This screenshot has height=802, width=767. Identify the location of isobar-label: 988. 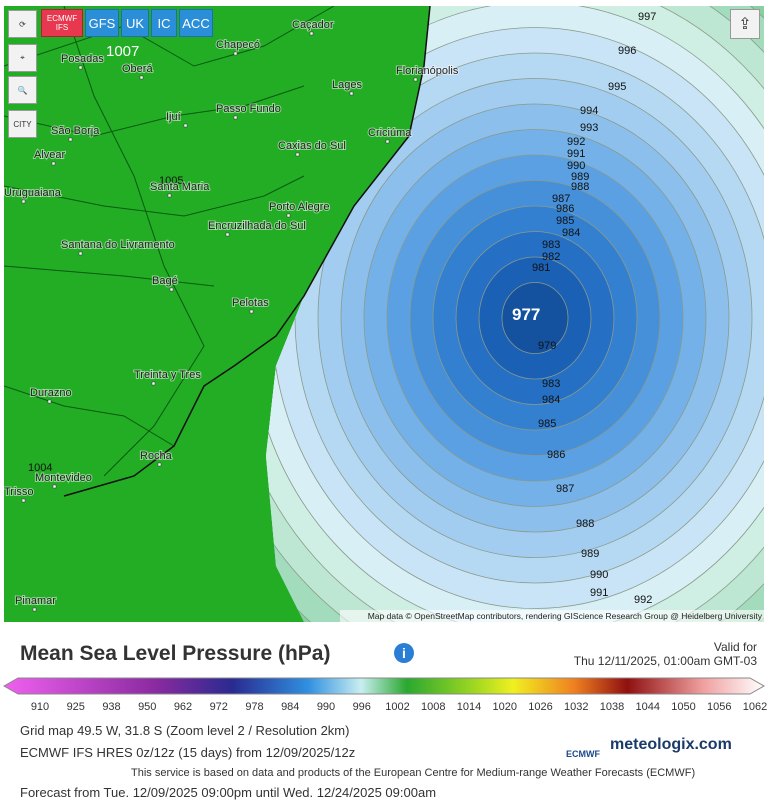
(580, 187).